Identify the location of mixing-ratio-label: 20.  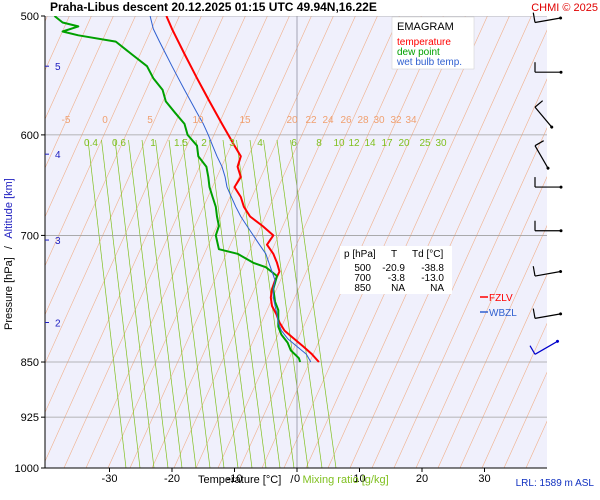
(404, 143).